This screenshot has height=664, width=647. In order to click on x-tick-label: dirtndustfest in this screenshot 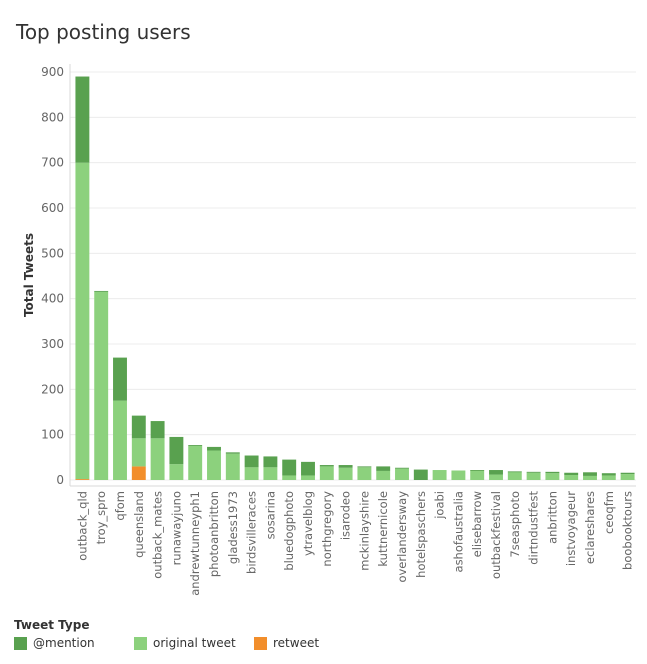, I will do `click(534, 528)`.